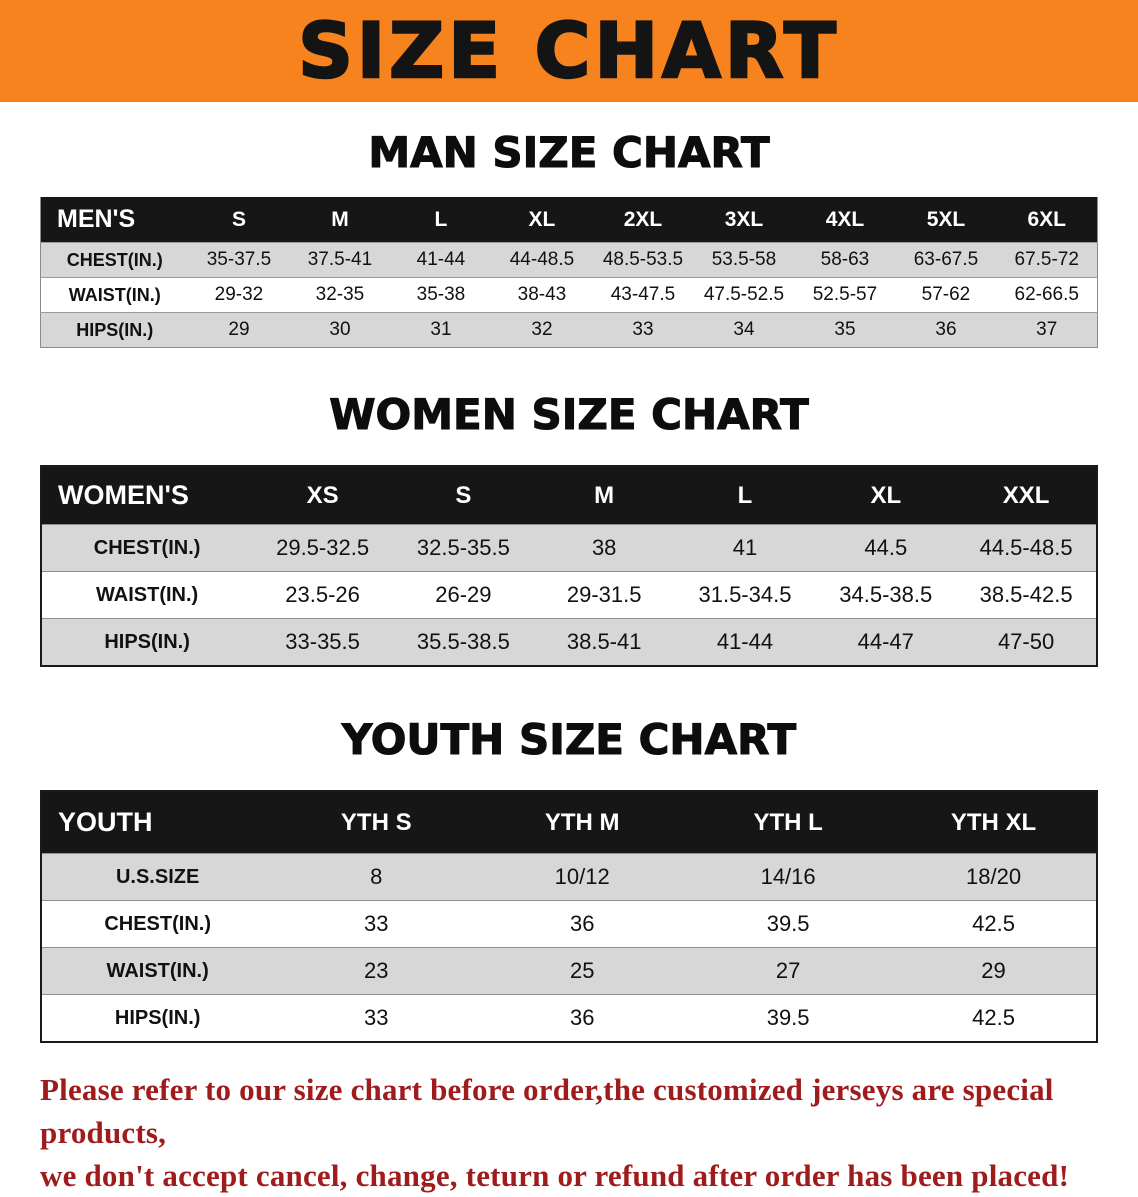 The height and width of the screenshot is (1197, 1138). Describe the element at coordinates (845, 259) in the screenshot. I see `value-cell: 58-63` at that location.